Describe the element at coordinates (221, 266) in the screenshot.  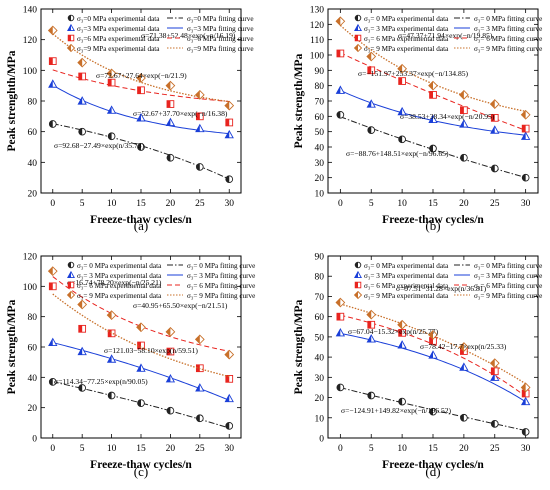
I see `legend-label: σ₃= 0 MPa fitting curve` at that location.